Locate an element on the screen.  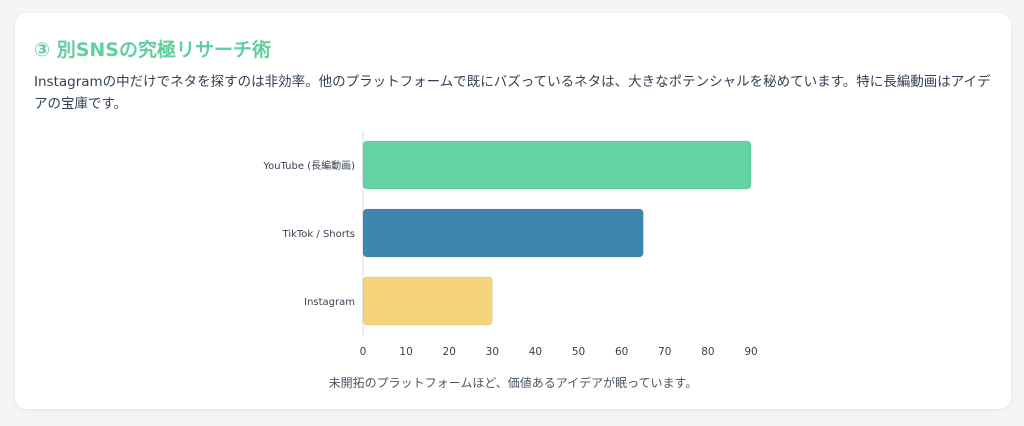
category-label-0: YouTube (長編動画) is located at coordinates (308, 165).